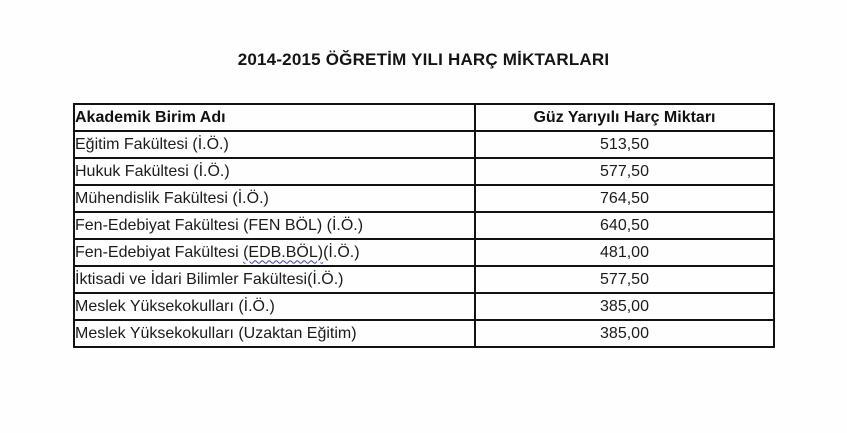  I want to click on page-title: 2014-2015 ÖĞRETİM YILI HARÇ MİKTARLARI, so click(423, 59).